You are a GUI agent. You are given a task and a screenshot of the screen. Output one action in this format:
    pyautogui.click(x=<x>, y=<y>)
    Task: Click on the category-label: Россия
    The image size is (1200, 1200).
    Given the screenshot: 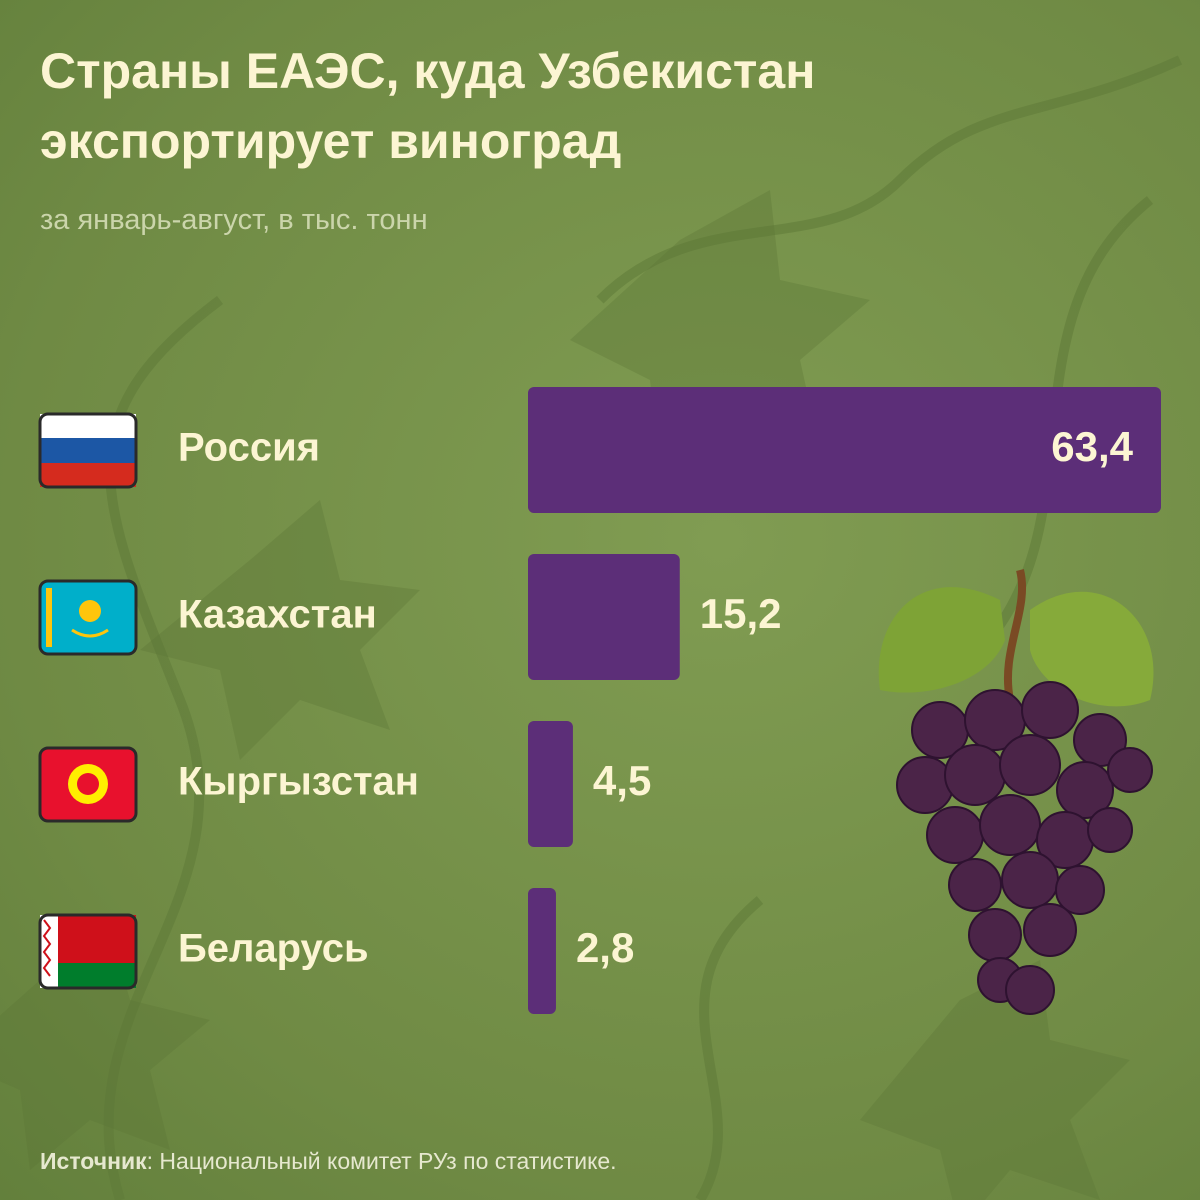 What is the action you would take?
    pyautogui.click(x=249, y=448)
    